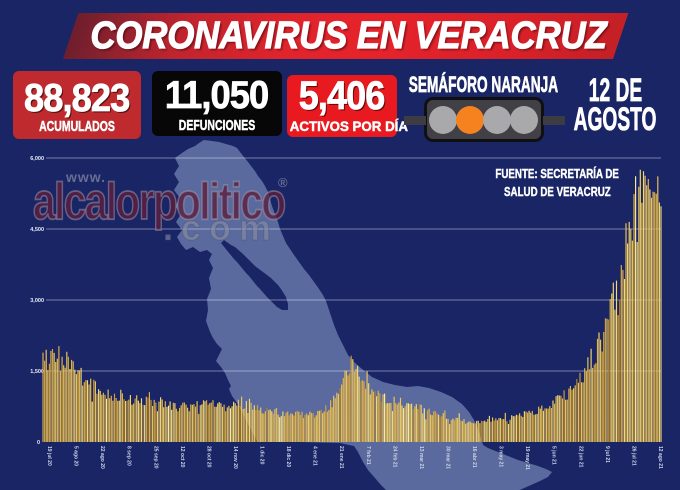 This screenshot has width=680, height=490. I want to click on svg-text: 0, so click(38, 443).